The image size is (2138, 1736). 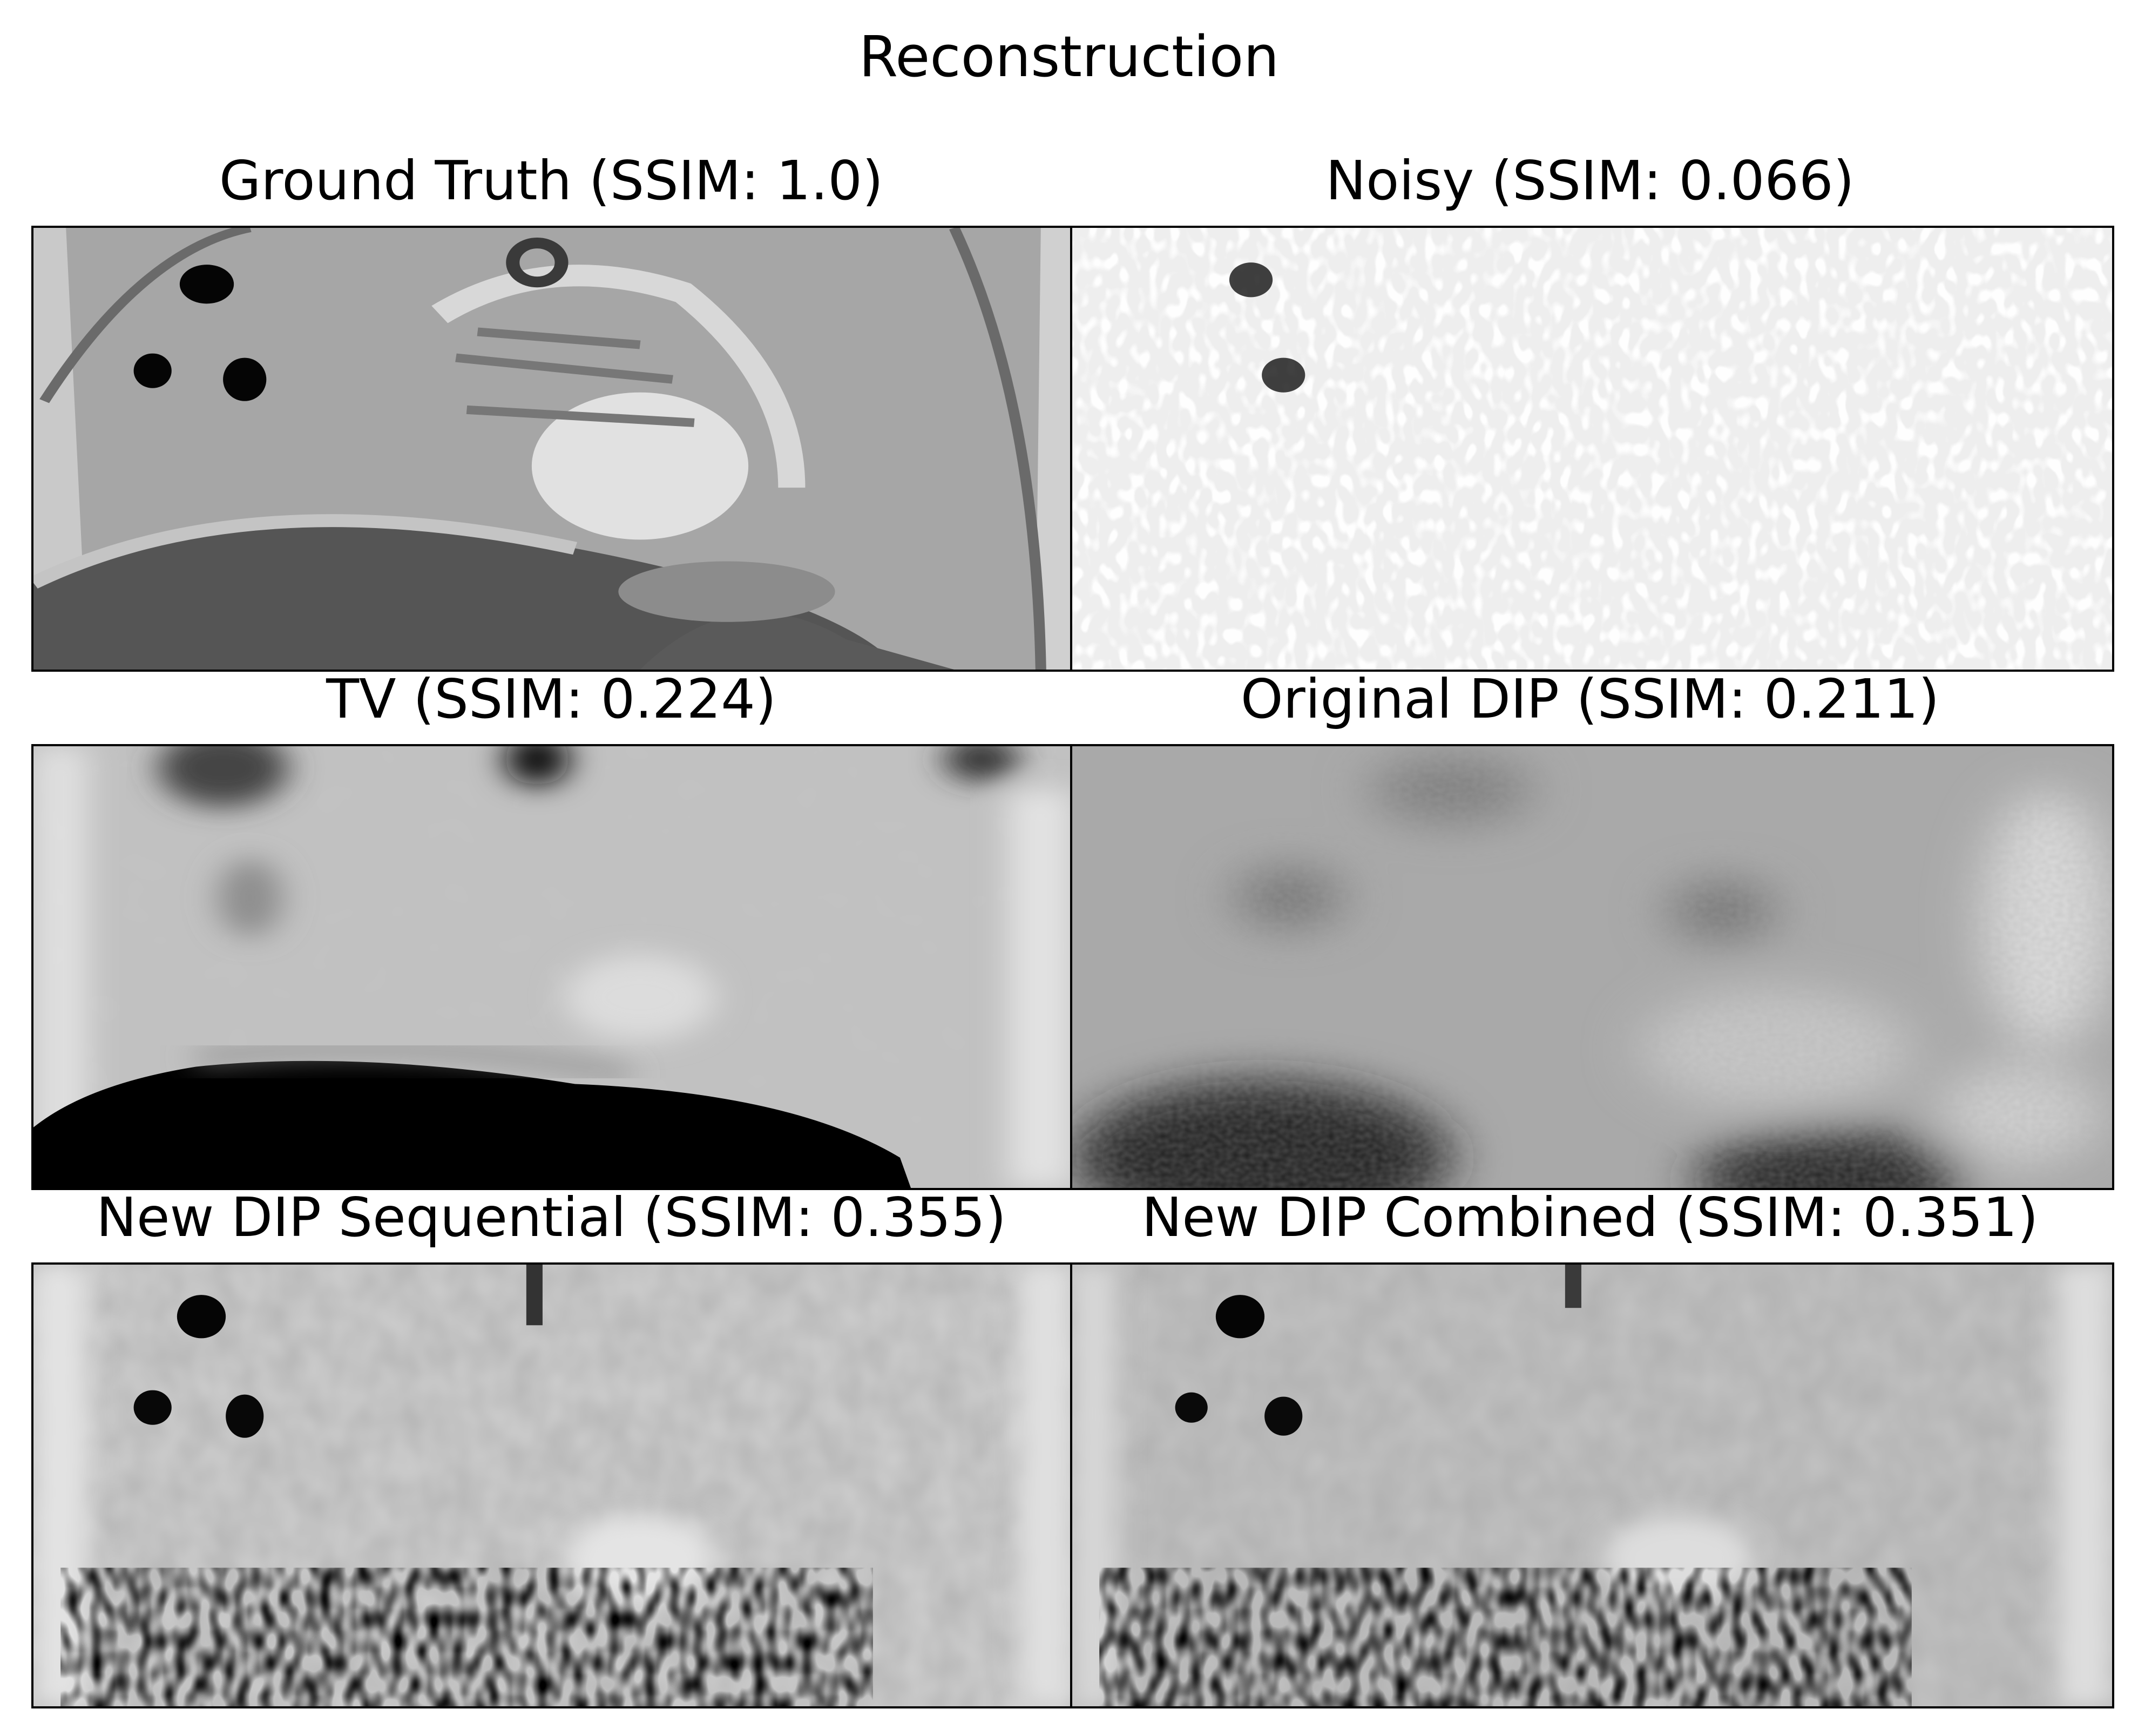 I want to click on image-ground-truth, so click(x=553, y=449).